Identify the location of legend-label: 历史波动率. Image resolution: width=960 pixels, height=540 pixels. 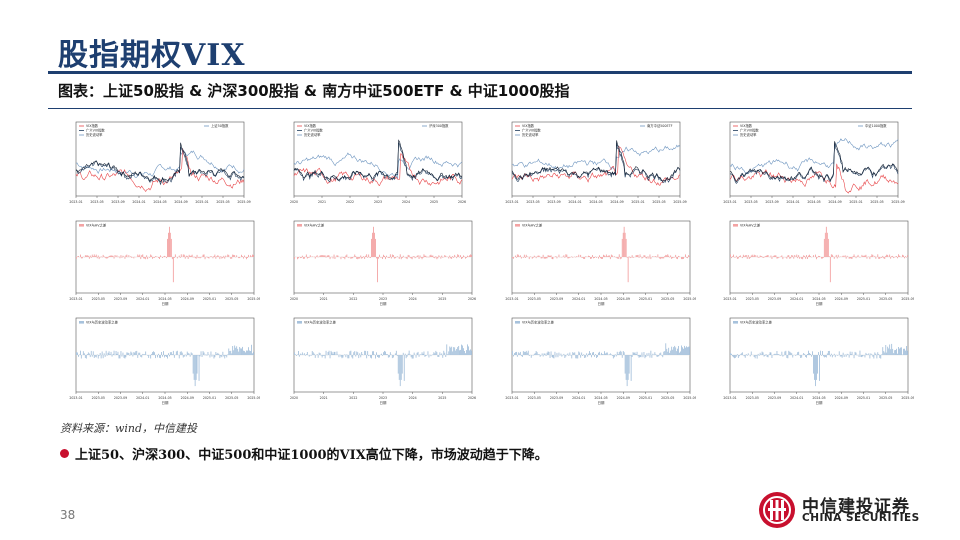
(312, 134).